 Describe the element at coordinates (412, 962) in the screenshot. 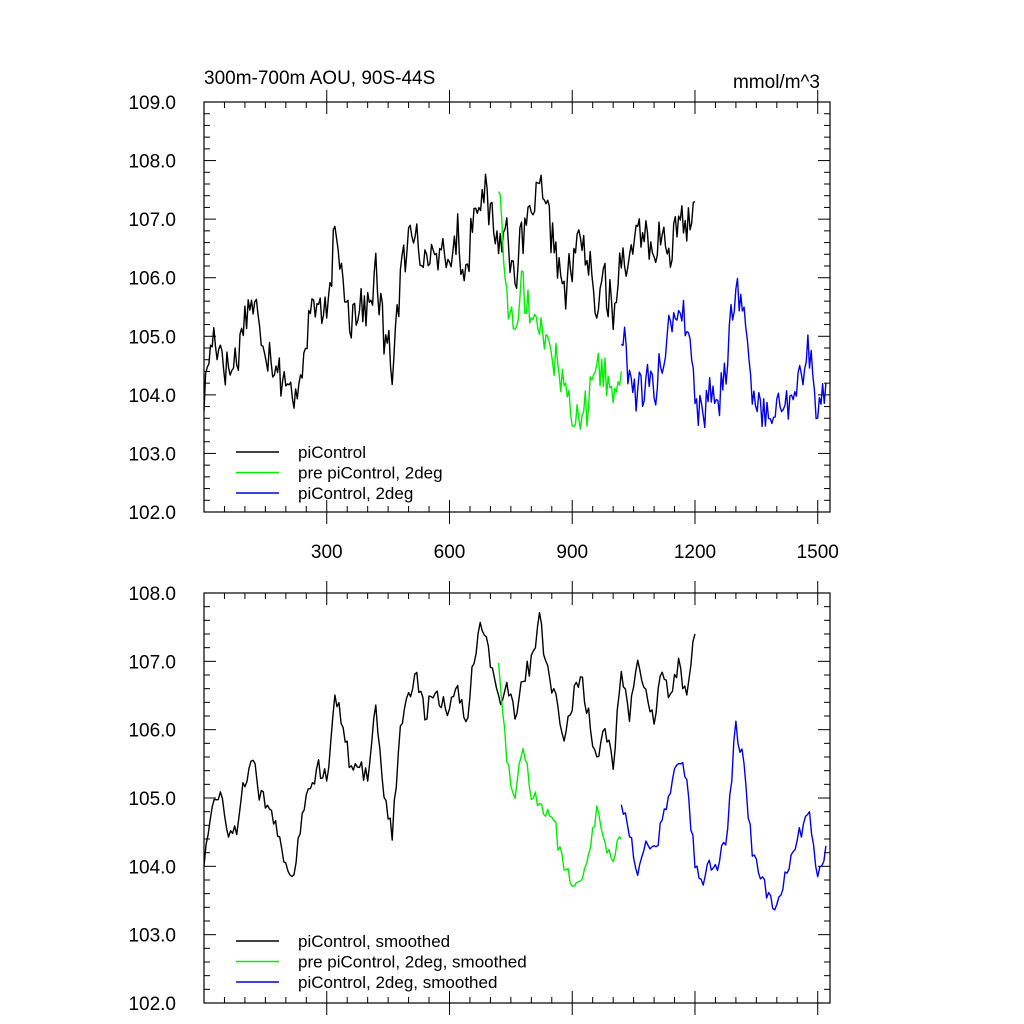

I see `legend-label: pre piControl, 2deg, smoothed` at that location.